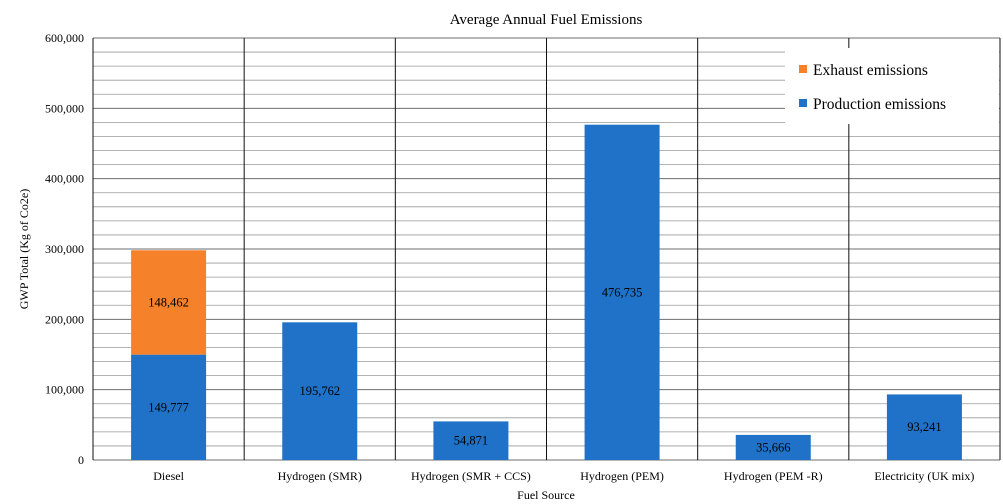  I want to click on y-tick-label: 0, so click(81, 460).